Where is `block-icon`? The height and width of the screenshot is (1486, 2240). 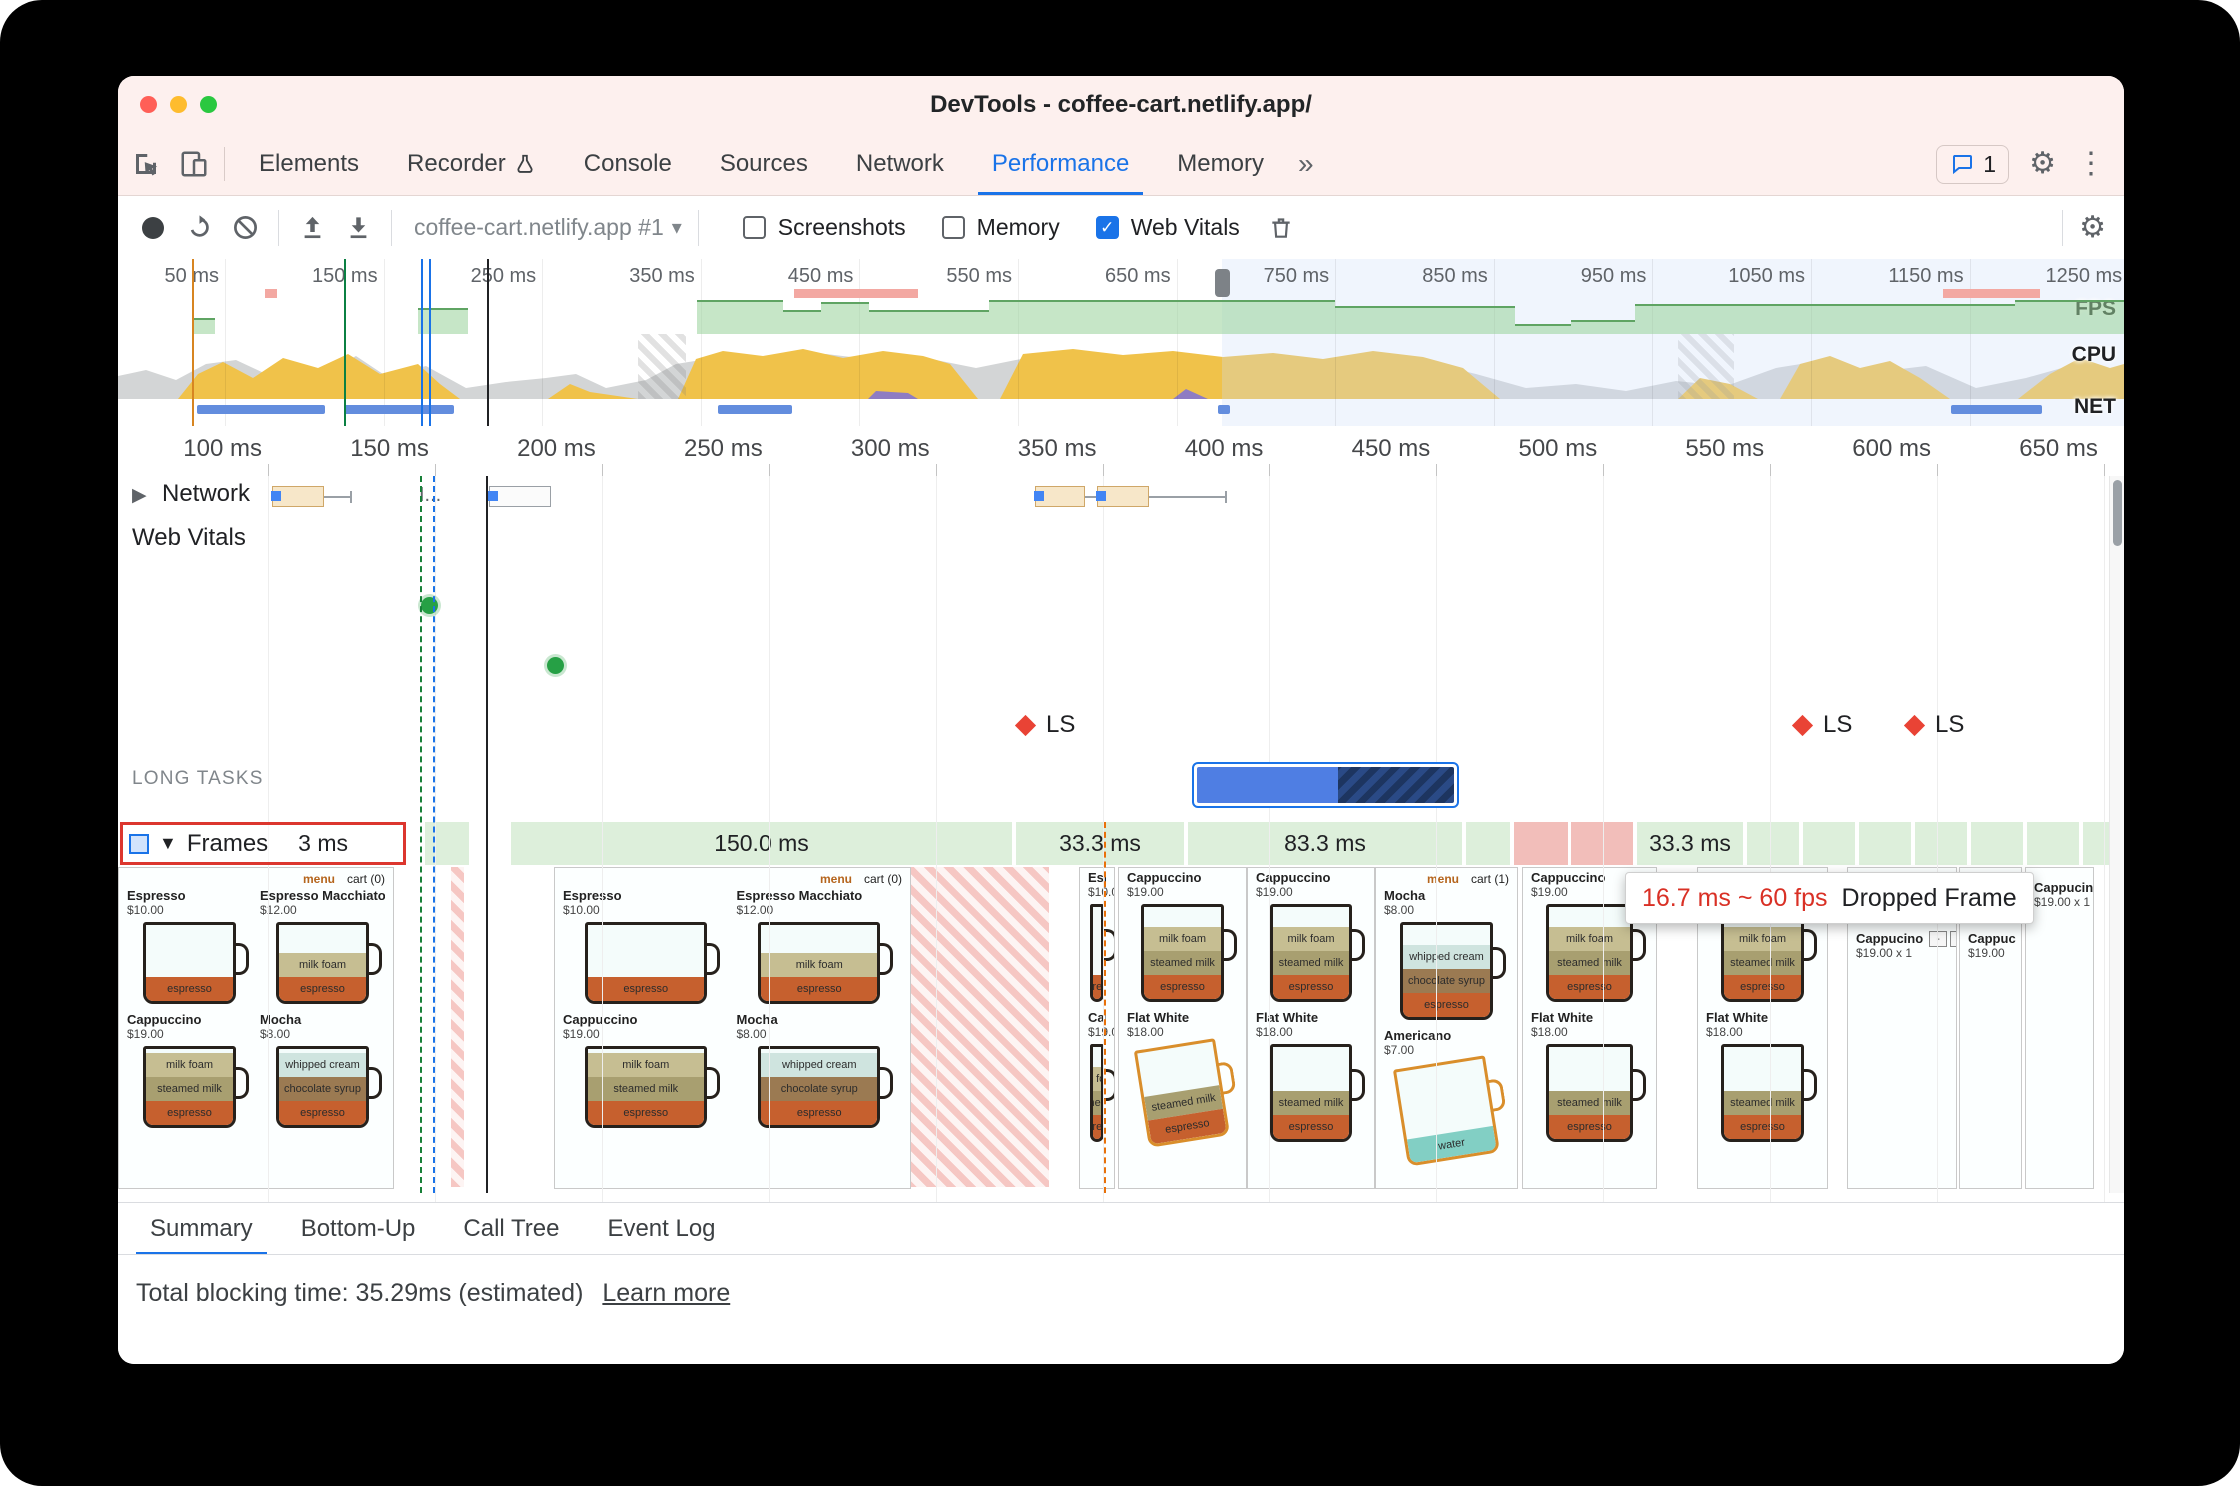 block-icon is located at coordinates (245, 227).